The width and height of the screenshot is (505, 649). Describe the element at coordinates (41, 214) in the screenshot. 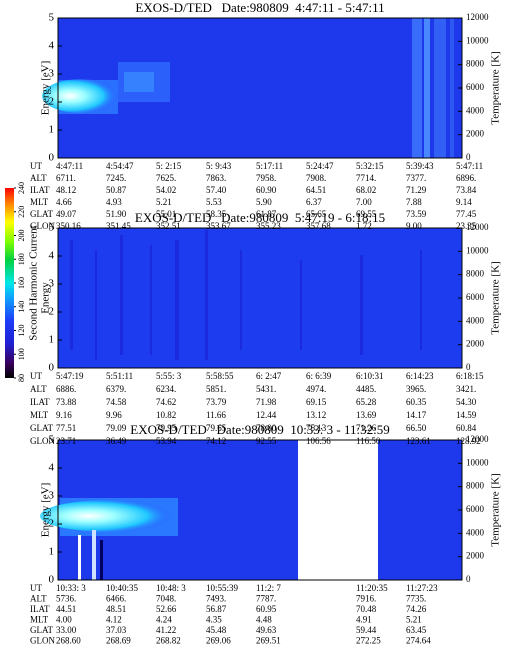

I see `ephemeris-label: GLAT` at that location.